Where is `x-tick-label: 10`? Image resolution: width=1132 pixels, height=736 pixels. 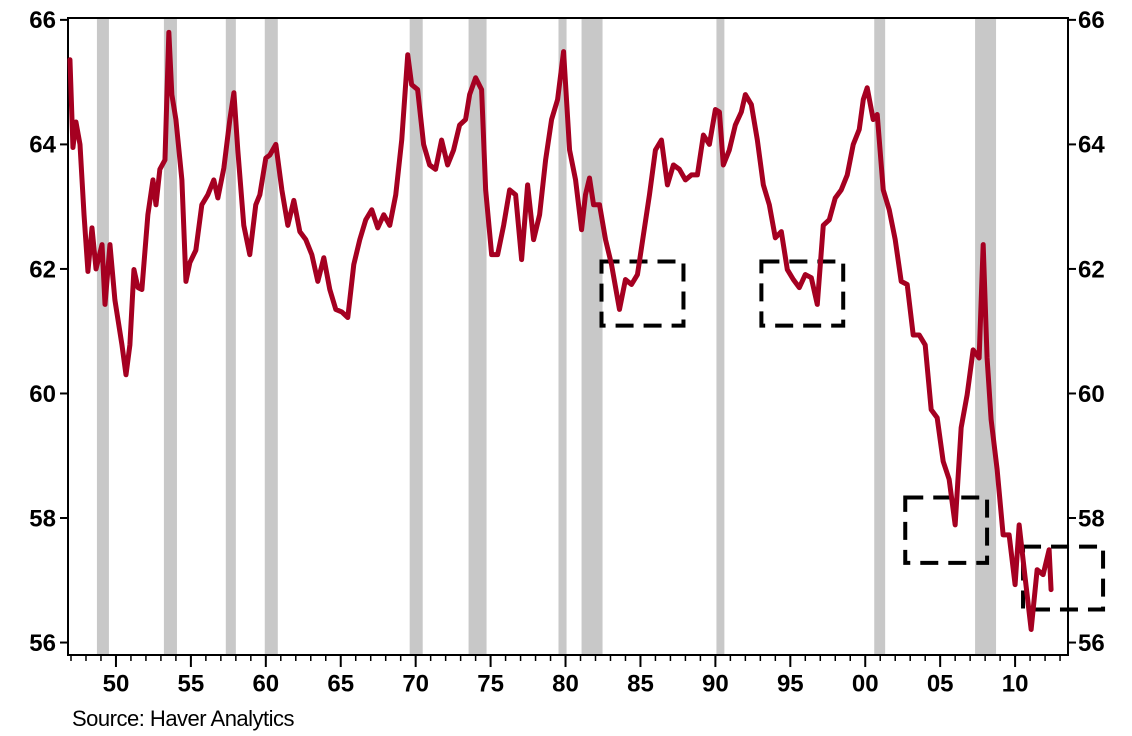 x-tick-label: 10 is located at coordinates (1015, 683).